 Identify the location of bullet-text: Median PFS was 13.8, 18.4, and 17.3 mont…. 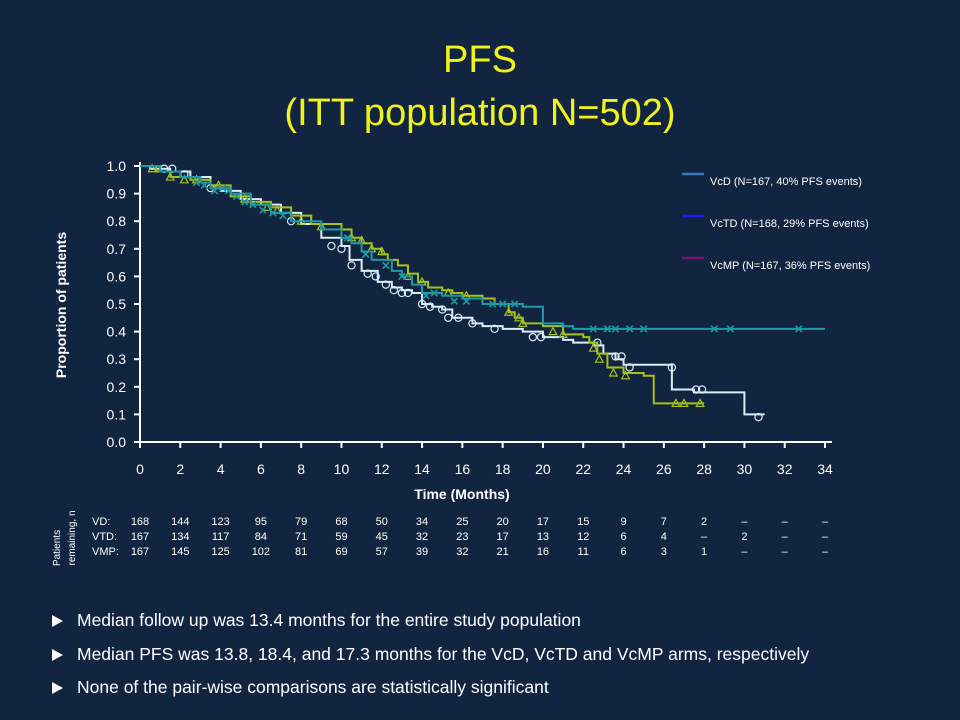
(443, 654).